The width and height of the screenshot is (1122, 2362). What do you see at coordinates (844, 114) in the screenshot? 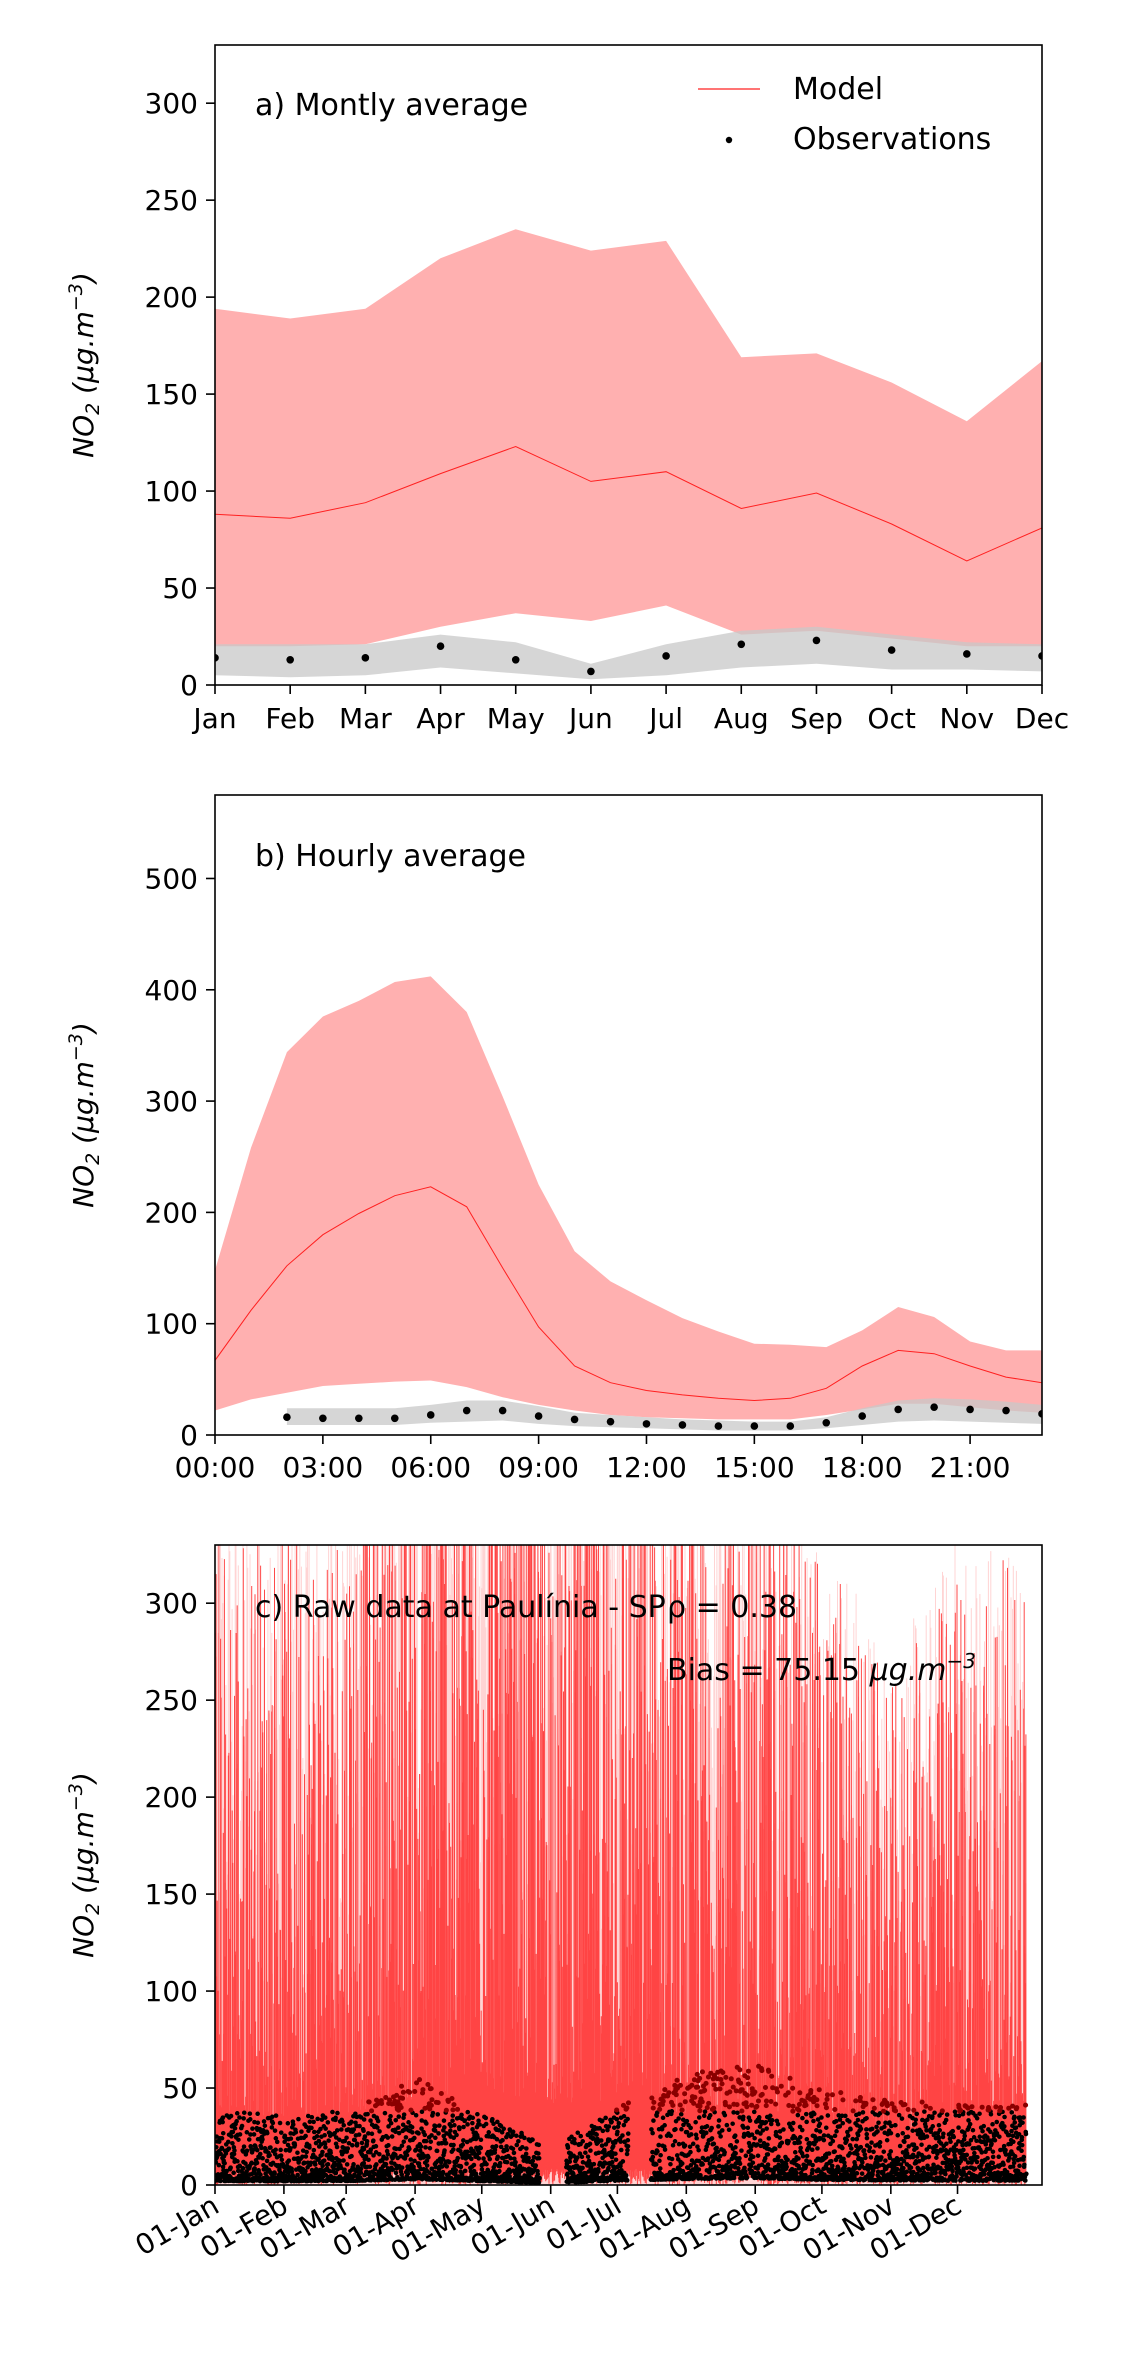
I see `legend: Model Observations` at bounding box center [844, 114].